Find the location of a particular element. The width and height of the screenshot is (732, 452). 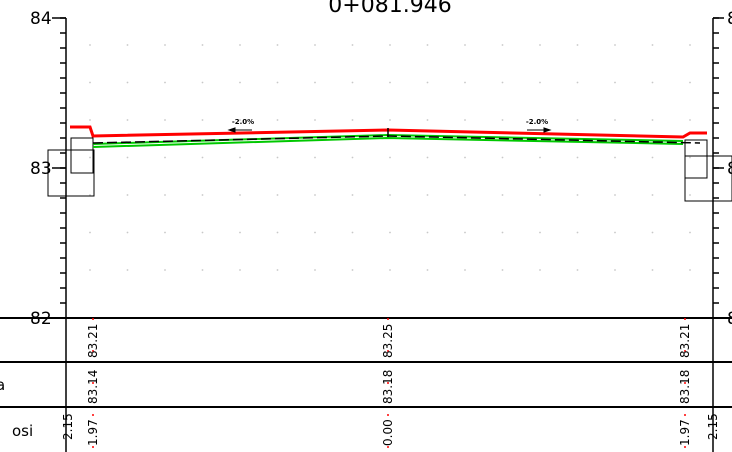

station-title: 0+081.946 is located at coordinates (389, 9).